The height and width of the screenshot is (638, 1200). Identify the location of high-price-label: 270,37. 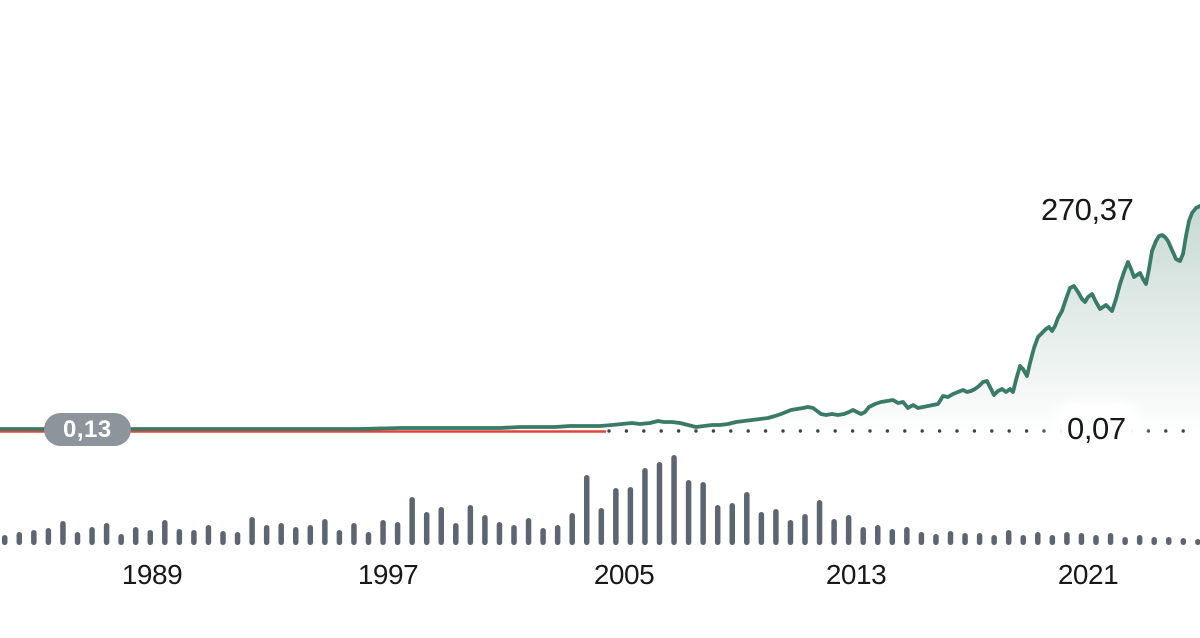
(1087, 209).